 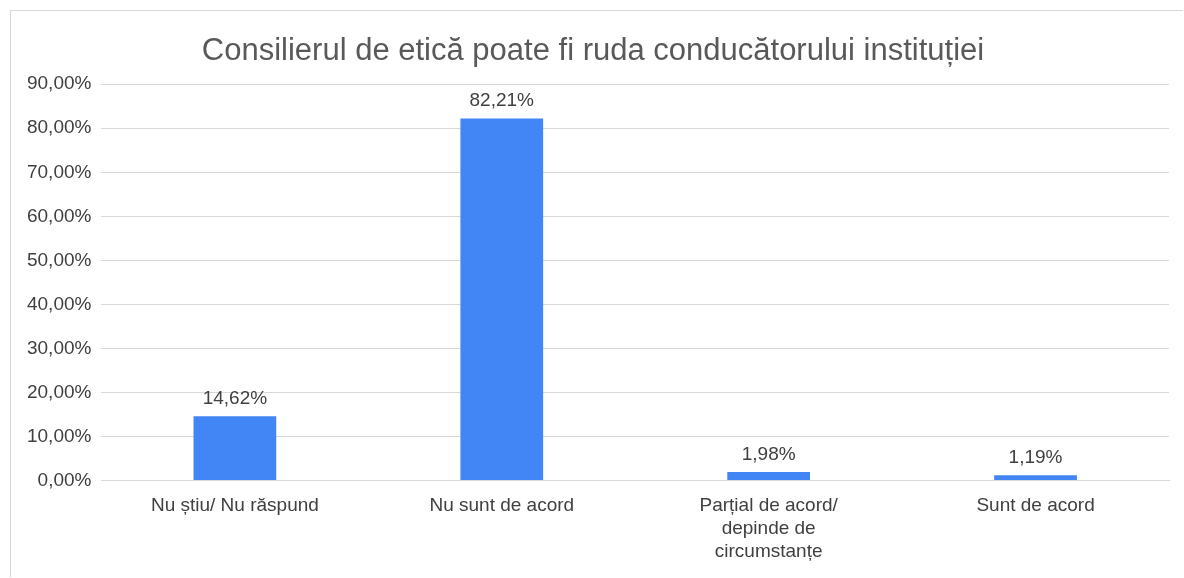 I want to click on x-tick-label: Sunt de acord, so click(x=1035, y=505).